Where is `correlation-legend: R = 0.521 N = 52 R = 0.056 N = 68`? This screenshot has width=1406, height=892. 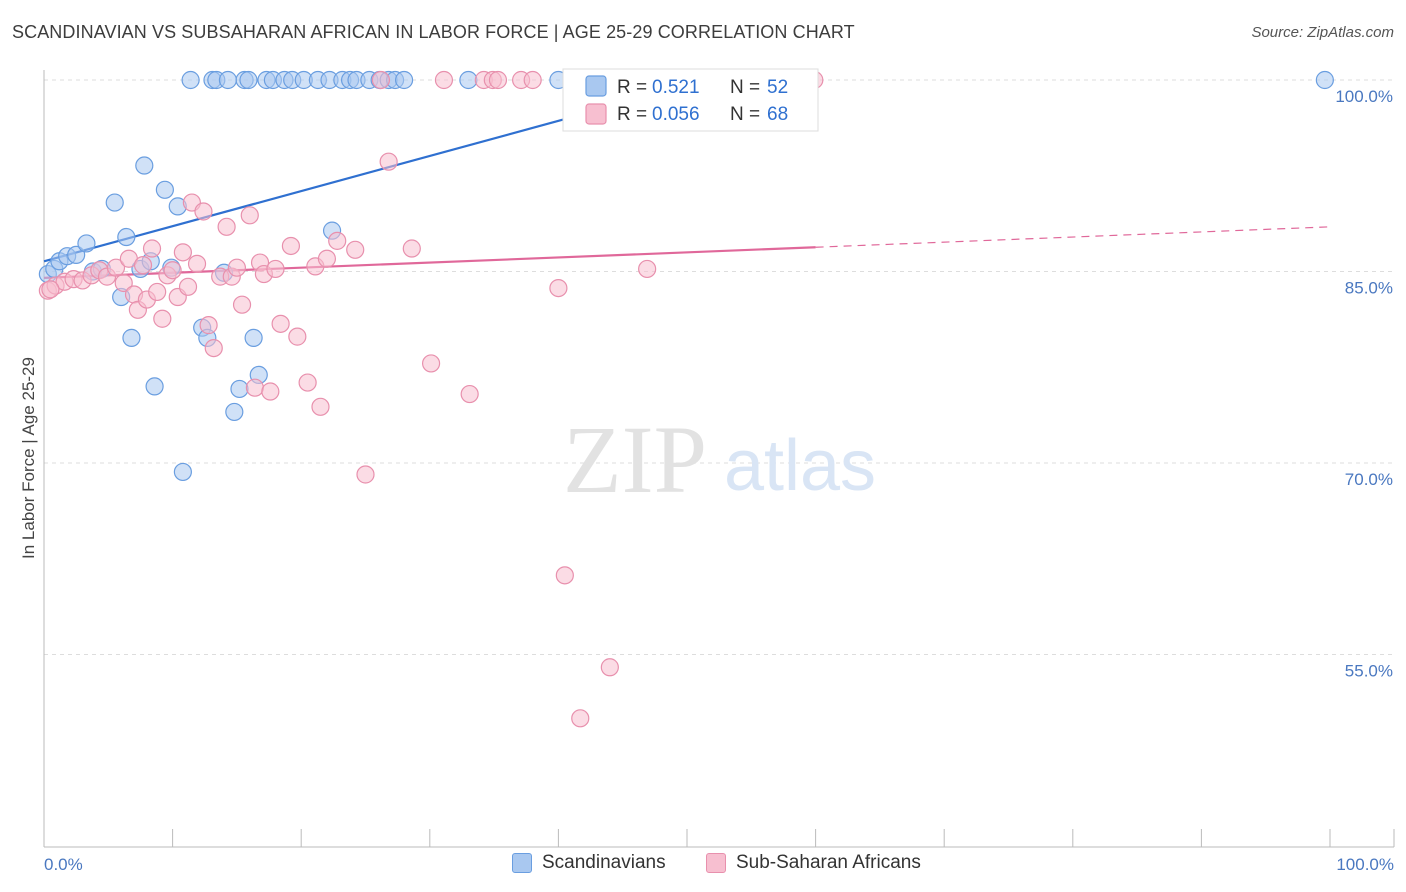
correlation-legend: R = 0.521 N = 52 R = 0.056 N = 68 is located at coordinates (690, 100).